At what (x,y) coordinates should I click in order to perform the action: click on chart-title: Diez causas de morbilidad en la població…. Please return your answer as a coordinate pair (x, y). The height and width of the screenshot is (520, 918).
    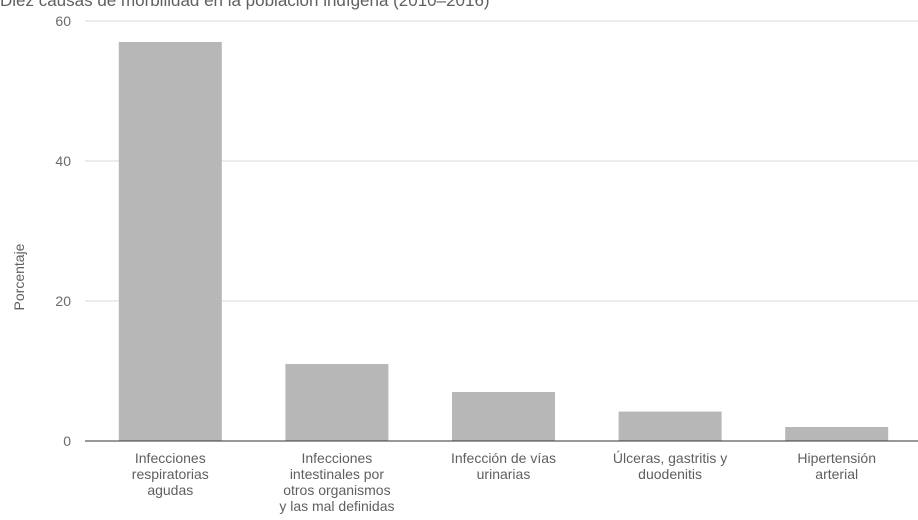
    Looking at the image, I should click on (245, 5).